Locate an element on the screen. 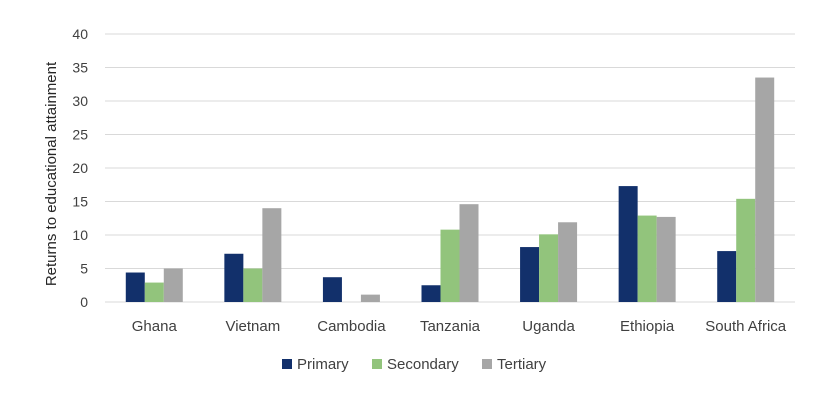 Image resolution: width=828 pixels, height=417 pixels. bar-primary-vietnam is located at coordinates (234, 277).